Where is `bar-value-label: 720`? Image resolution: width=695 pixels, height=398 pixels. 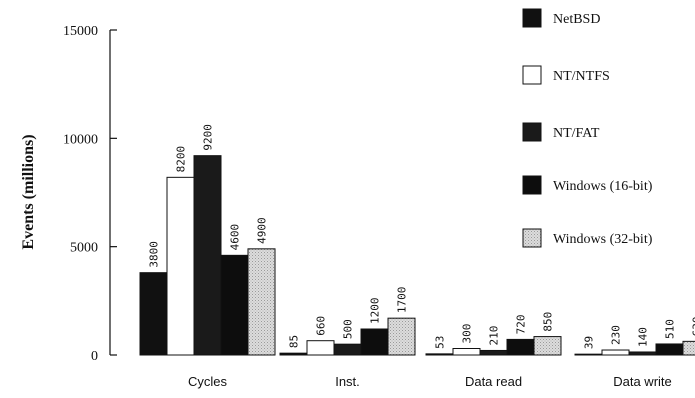 bar-value-label: 720 is located at coordinates (520, 325).